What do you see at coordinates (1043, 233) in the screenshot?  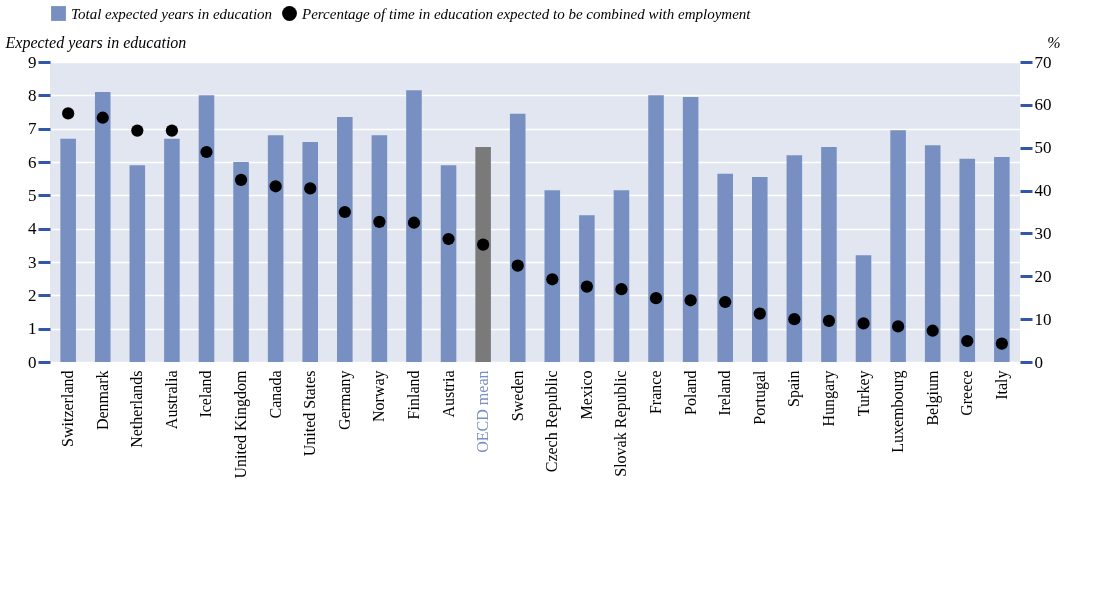 I see `y2-tick-label: 30` at bounding box center [1043, 233].